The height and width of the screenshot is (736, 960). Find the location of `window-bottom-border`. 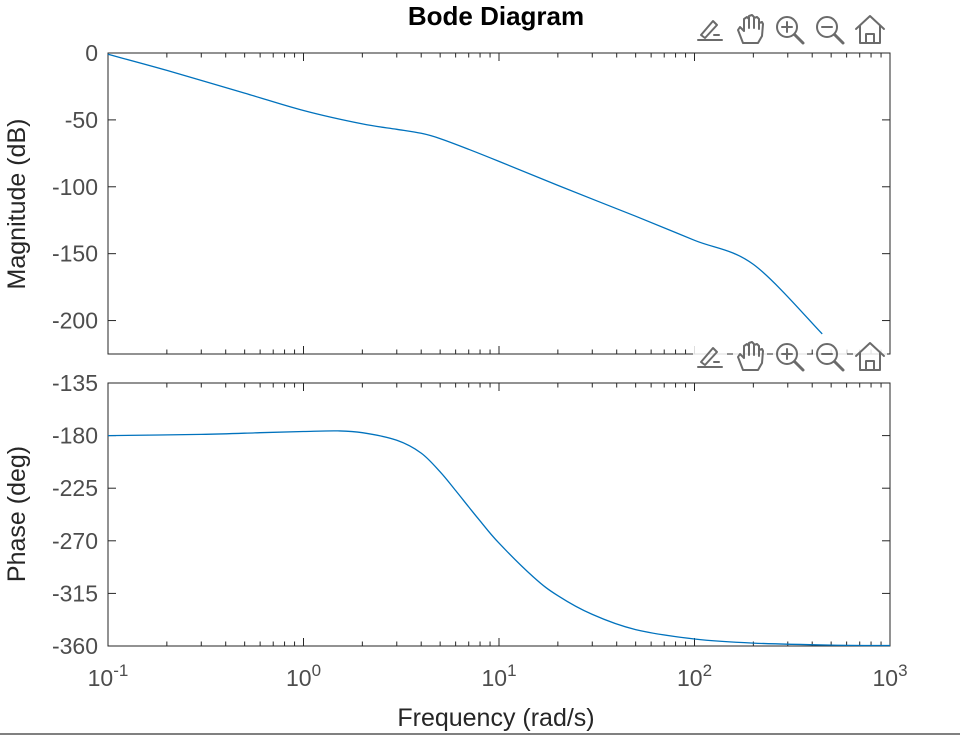

window-bottom-border is located at coordinates (480, 734).